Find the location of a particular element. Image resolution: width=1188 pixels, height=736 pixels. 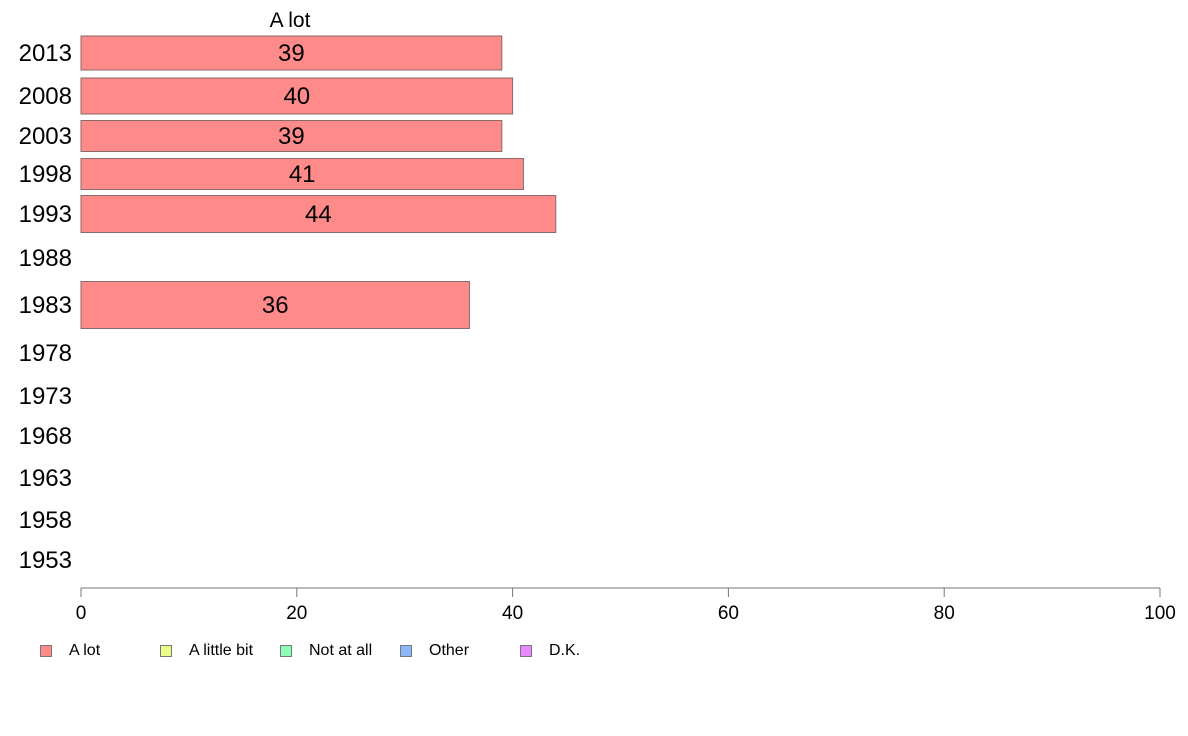

category-label: 2003 is located at coordinates (45, 136).